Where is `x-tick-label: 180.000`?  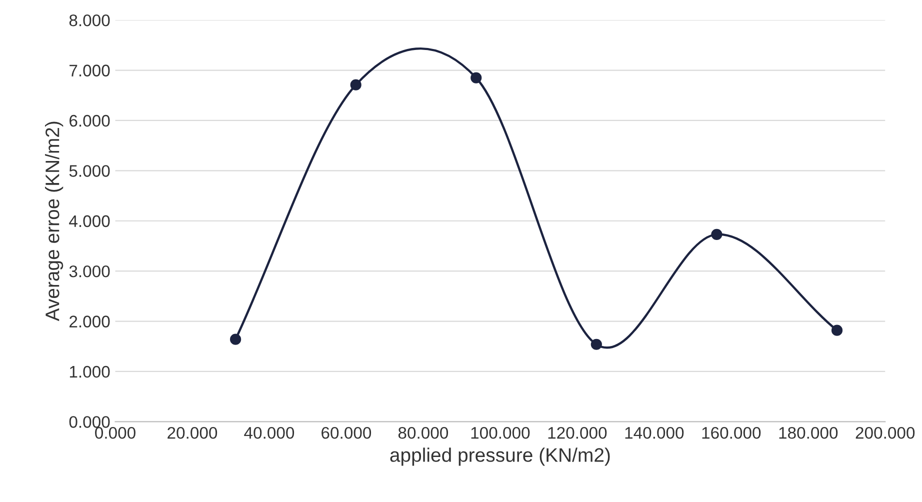 x-tick-label: 180.000 is located at coordinates (808, 432).